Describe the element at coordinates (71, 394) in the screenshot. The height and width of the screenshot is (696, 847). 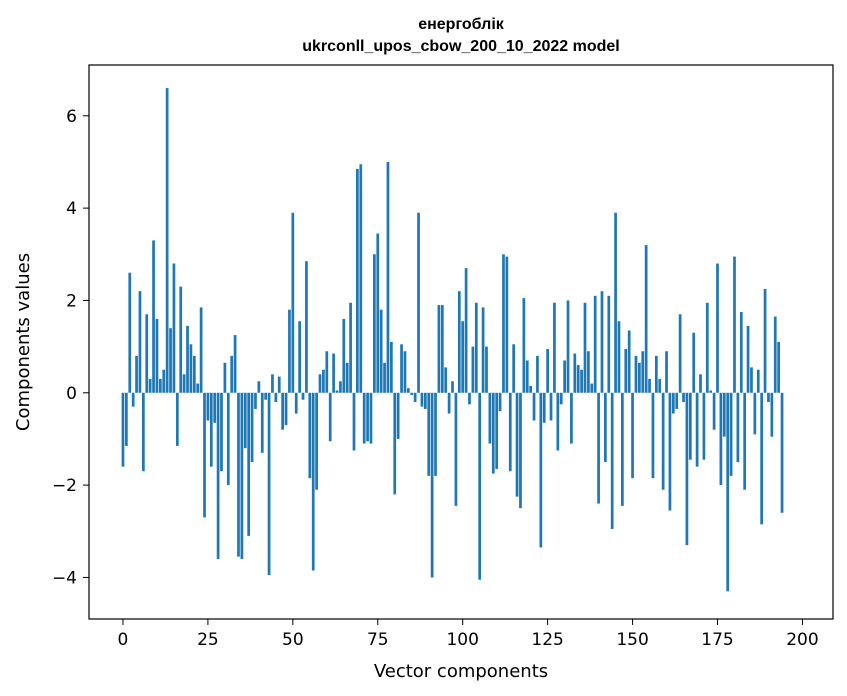
I see `y-tick-label: 0` at that location.